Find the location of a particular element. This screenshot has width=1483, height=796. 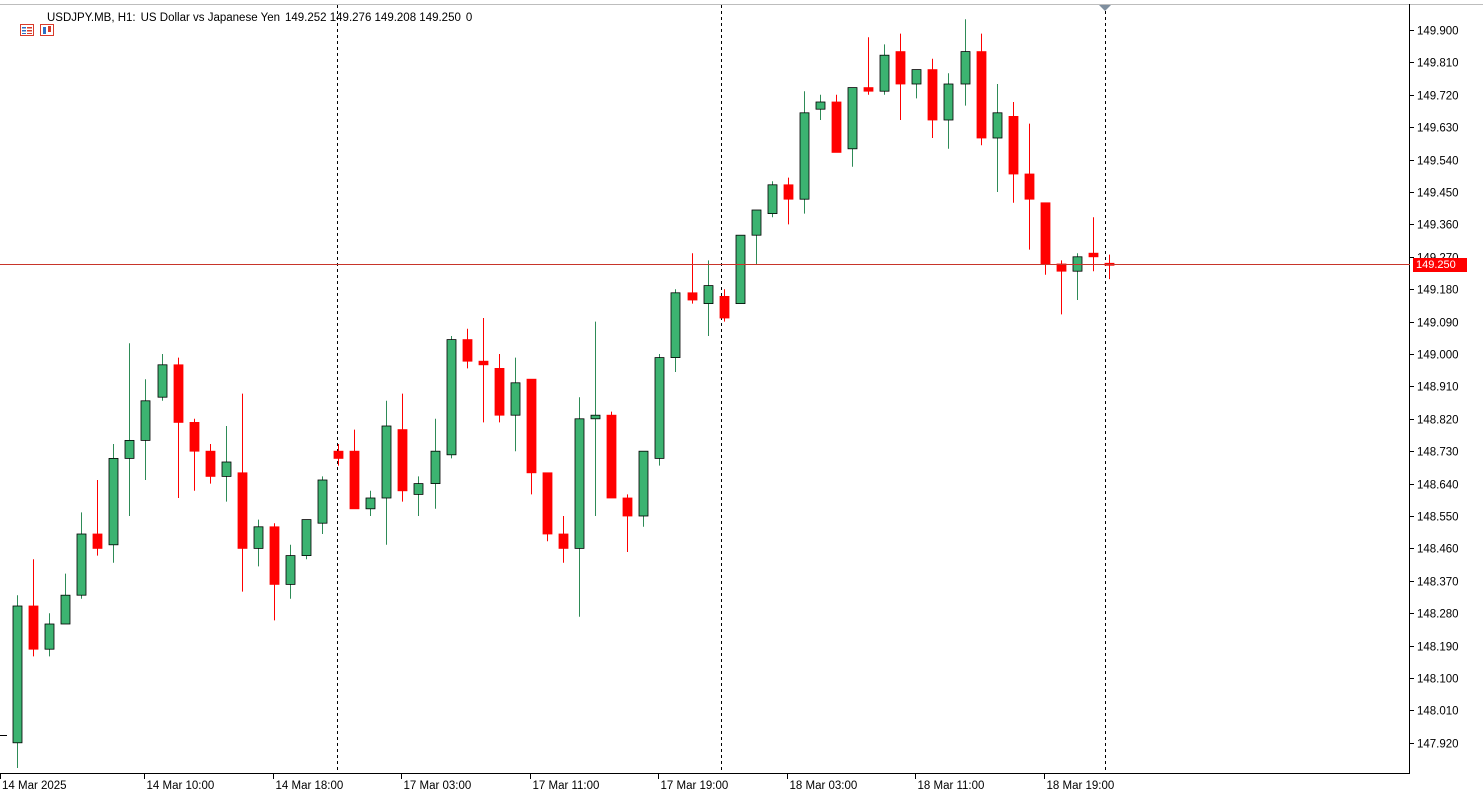

y-tick-label: 149.540 is located at coordinates (1438, 162).